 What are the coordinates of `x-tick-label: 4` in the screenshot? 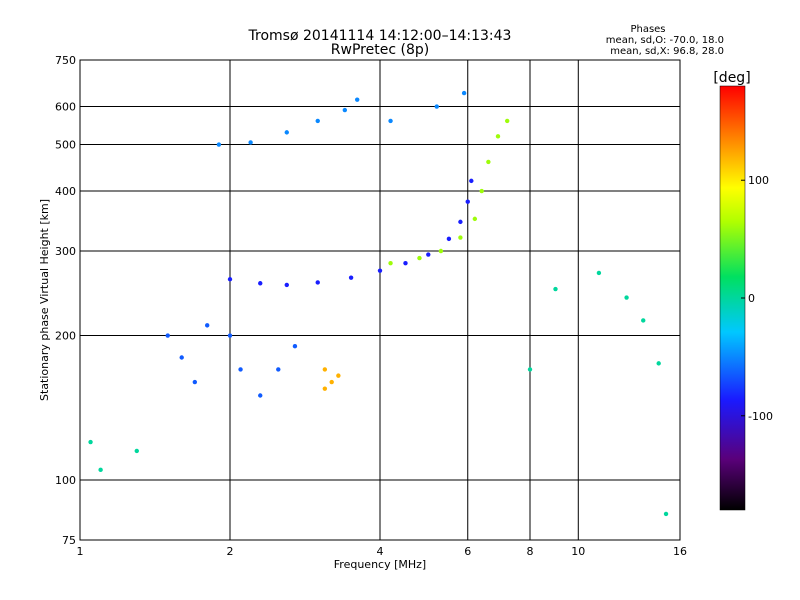 It's located at (380, 551).